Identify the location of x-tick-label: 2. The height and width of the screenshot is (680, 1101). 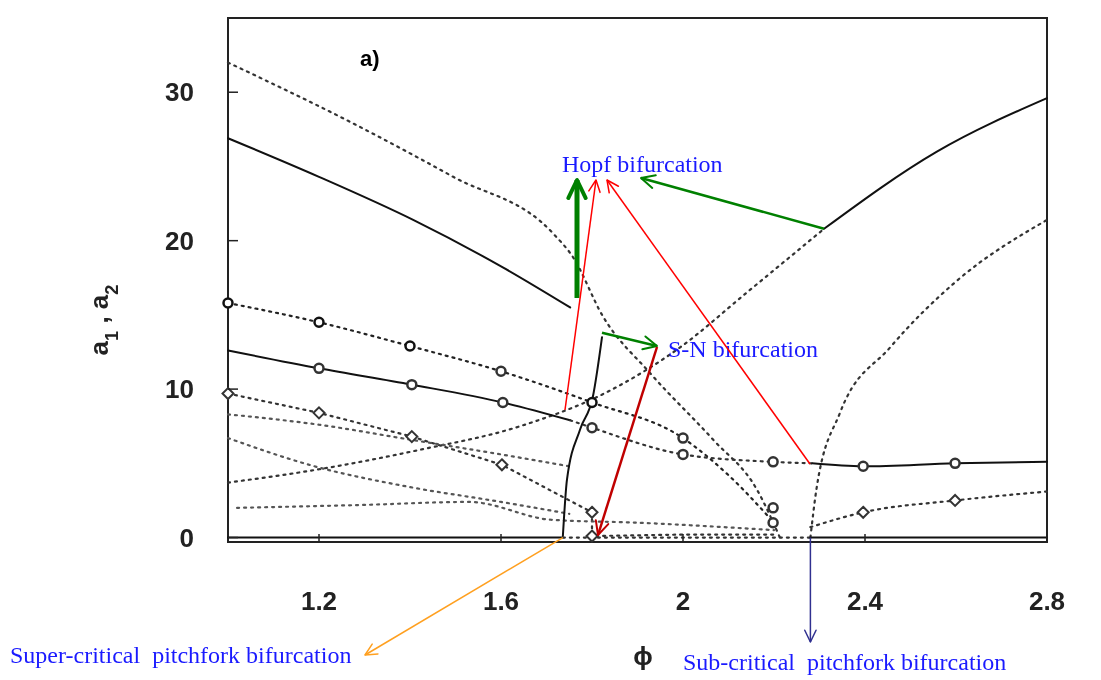
(683, 601).